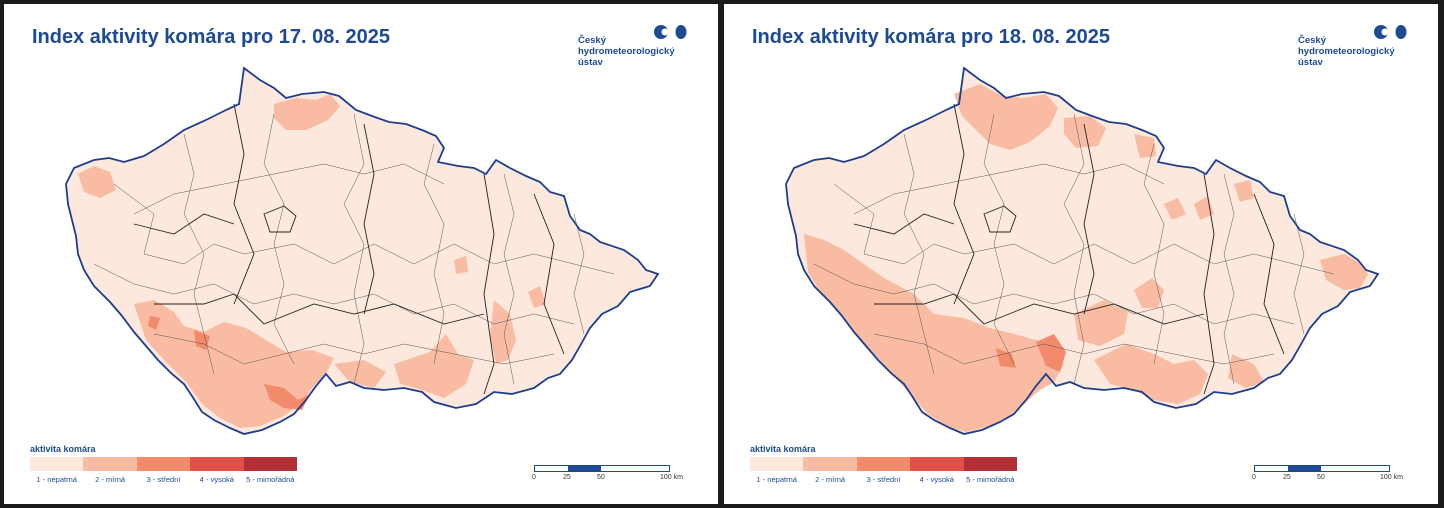  Describe the element at coordinates (211, 37) in the screenshot. I see `map-title: Index aktivity komára pro 17. 08. 2025` at that location.